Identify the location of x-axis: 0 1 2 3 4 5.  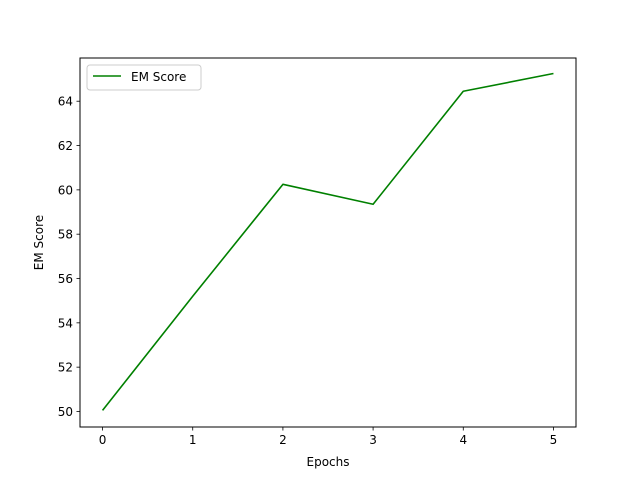
(328, 437).